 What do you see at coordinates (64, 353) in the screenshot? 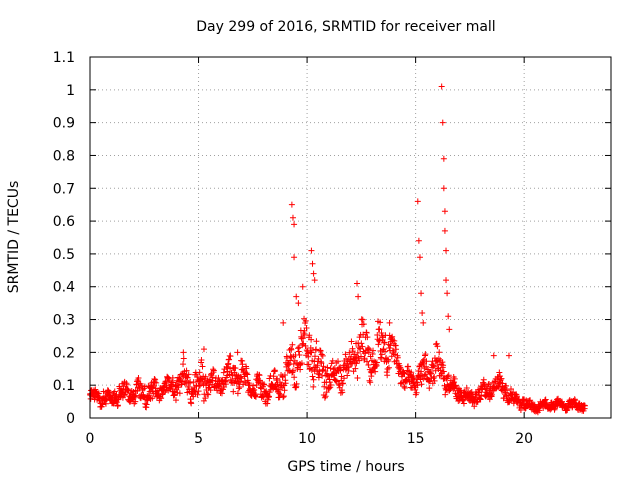
I see `y-tick-label: 0.2` at bounding box center [64, 353].